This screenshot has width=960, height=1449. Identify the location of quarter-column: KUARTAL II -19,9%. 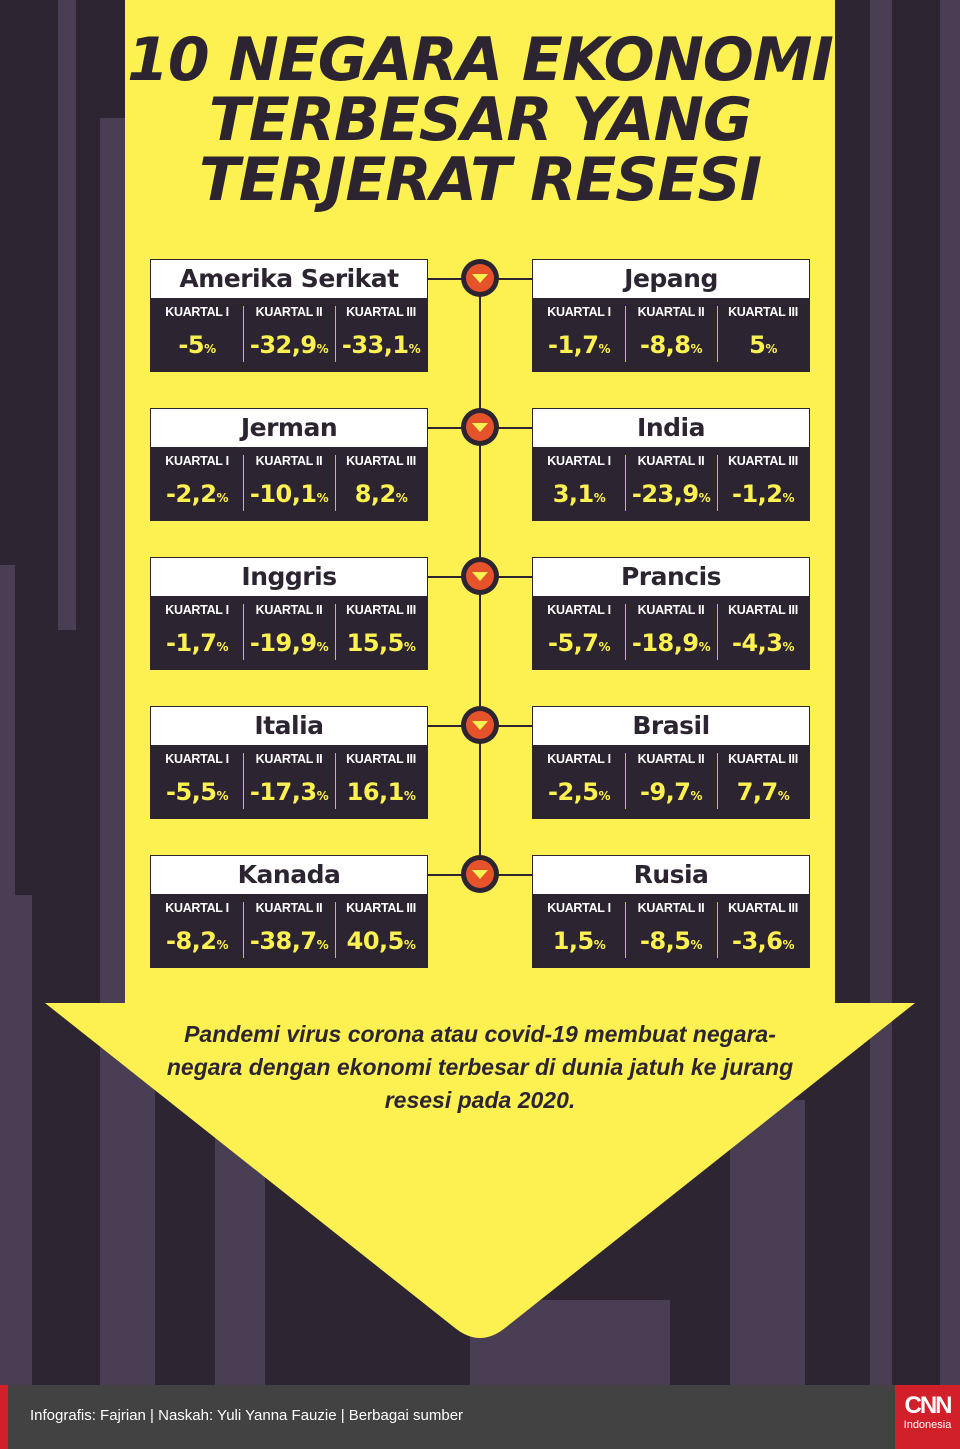
(289, 633).